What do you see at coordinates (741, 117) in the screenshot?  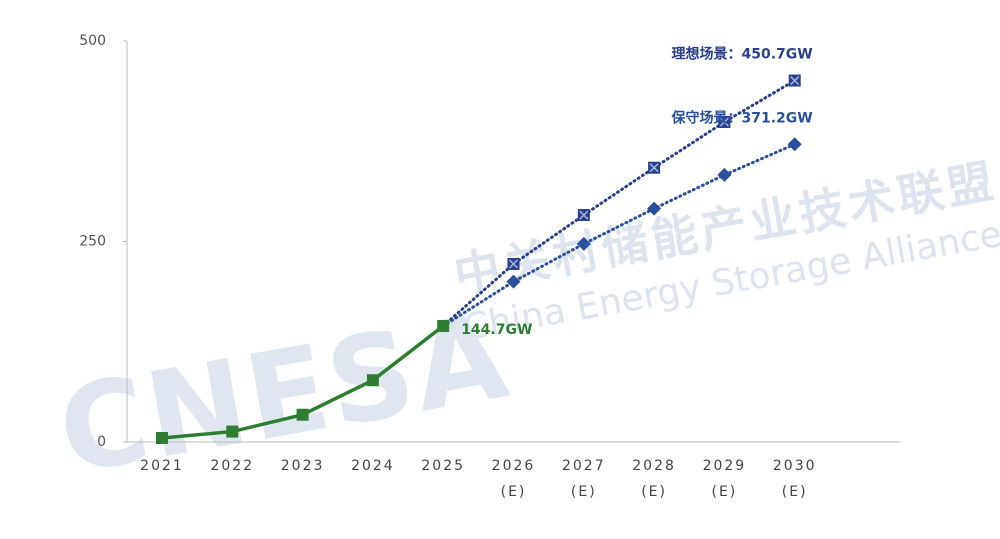 I see `data-label: 保守场景：371.2GW` at bounding box center [741, 117].